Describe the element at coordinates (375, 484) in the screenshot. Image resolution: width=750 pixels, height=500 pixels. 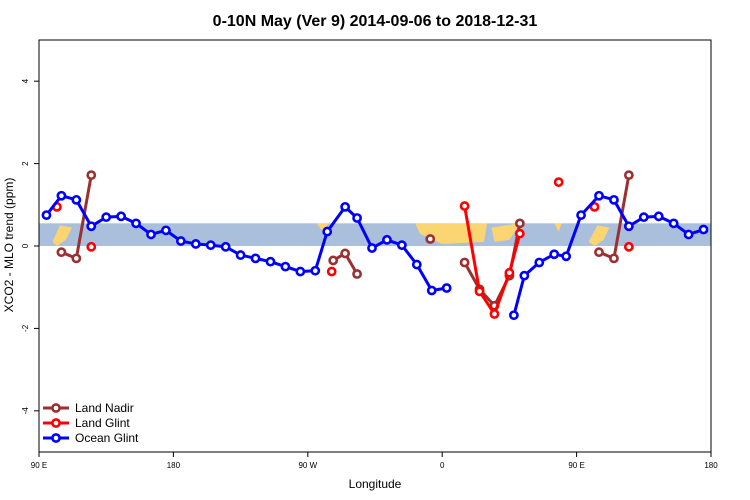
I see `x-axis-label: Longitude` at that location.